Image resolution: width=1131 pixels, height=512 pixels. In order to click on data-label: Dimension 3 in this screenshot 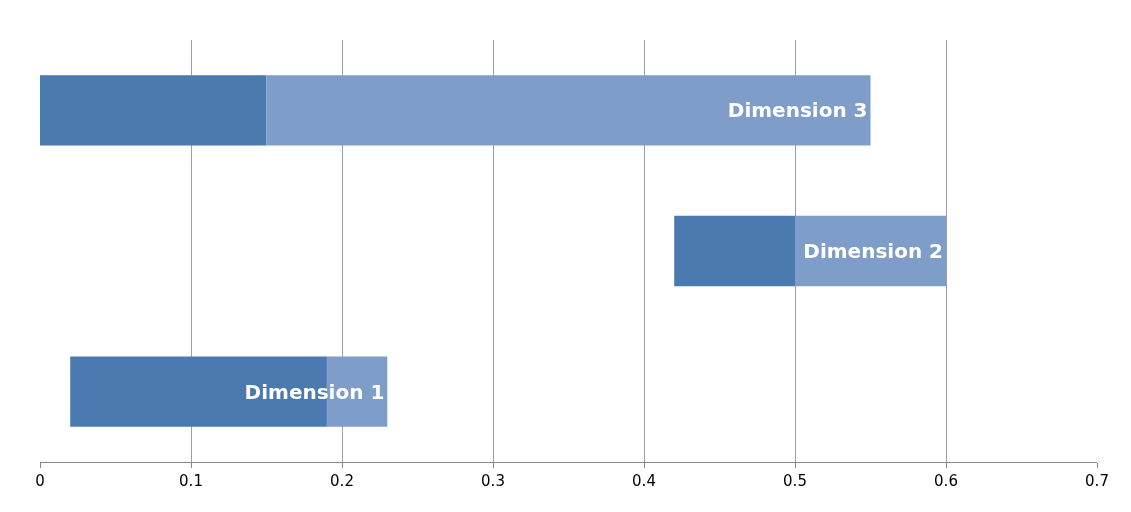, I will do `click(797, 110)`.